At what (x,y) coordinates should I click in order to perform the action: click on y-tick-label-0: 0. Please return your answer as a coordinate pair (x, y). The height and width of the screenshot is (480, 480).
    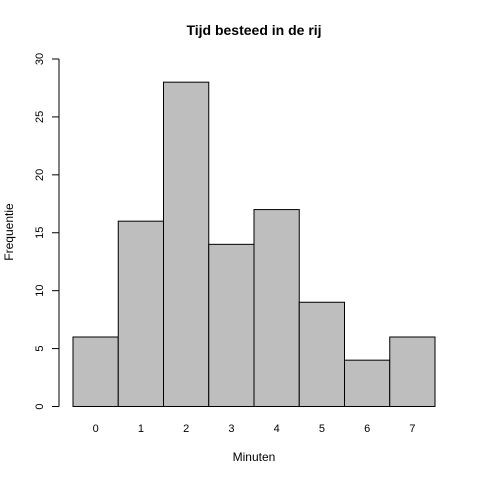
    Looking at the image, I should click on (40, 406).